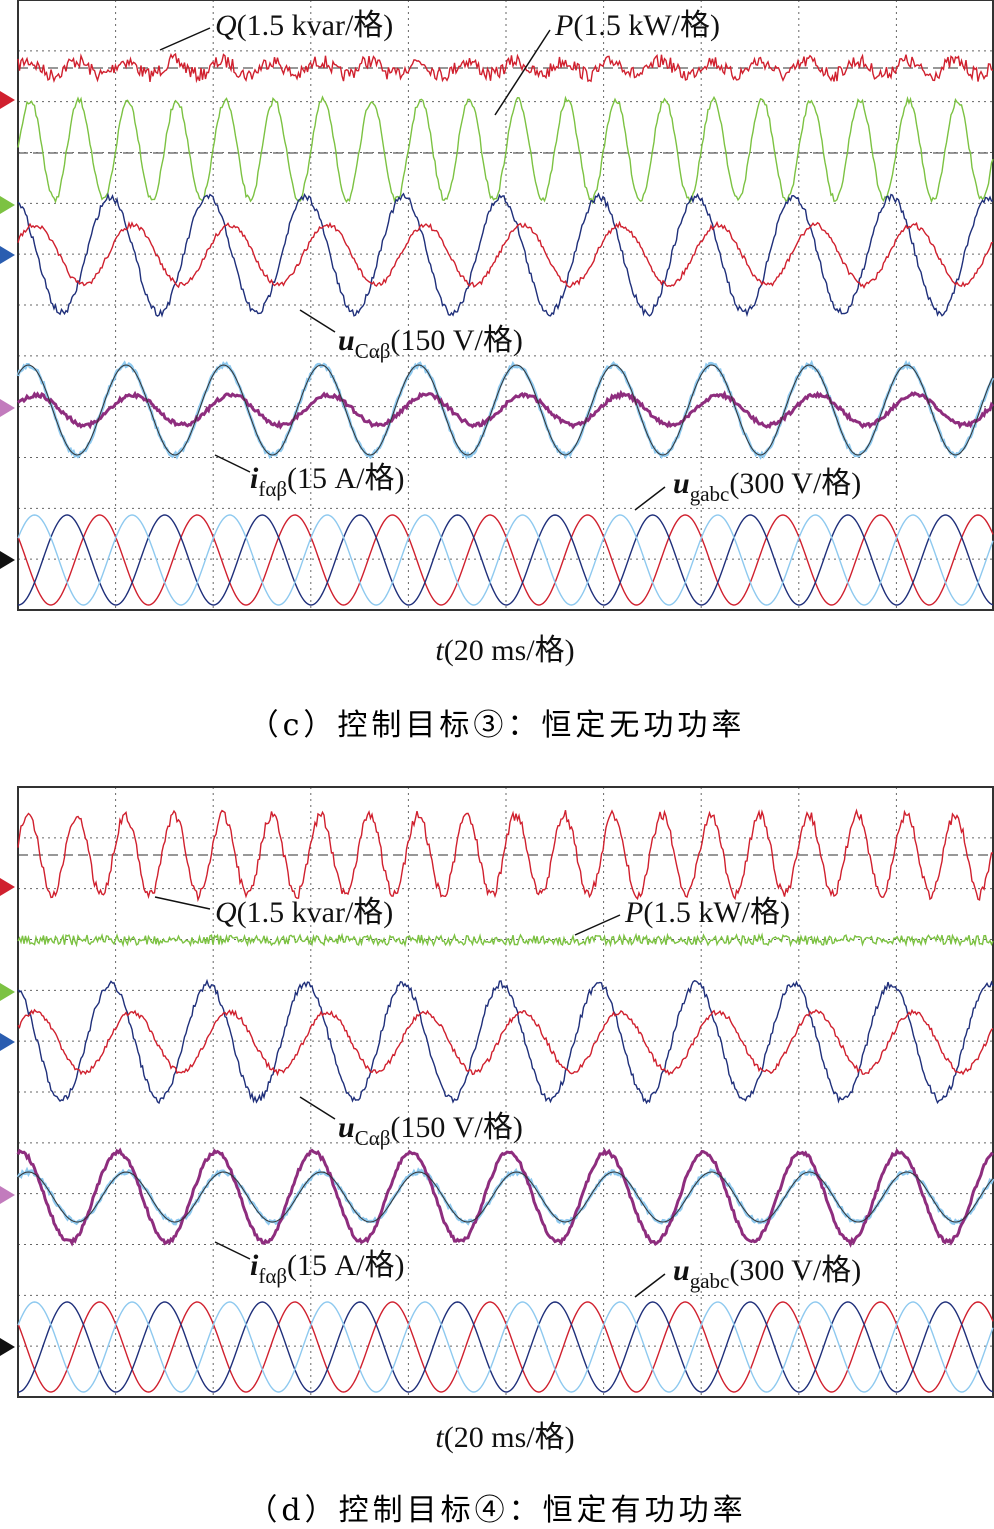 This screenshot has height=1529, width=994. I want to click on figure-caption: （c）控制目标③：恒定无功功率, so click(497, 725).